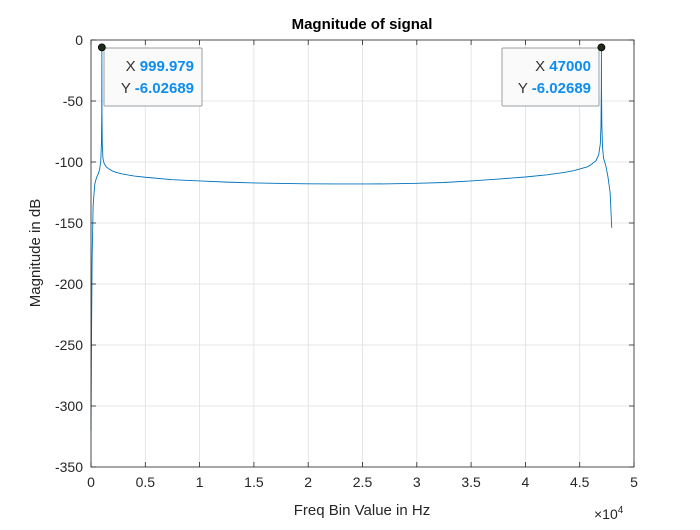  Describe the element at coordinates (580, 482) in the screenshot. I see `x-tick-label: 4.5` at that location.